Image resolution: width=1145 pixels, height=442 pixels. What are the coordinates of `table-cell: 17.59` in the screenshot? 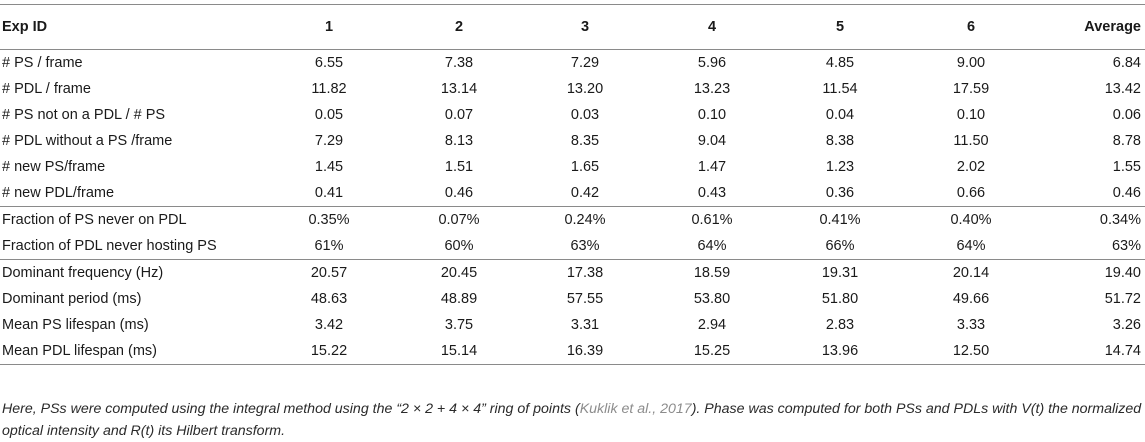 It's located at (971, 89).